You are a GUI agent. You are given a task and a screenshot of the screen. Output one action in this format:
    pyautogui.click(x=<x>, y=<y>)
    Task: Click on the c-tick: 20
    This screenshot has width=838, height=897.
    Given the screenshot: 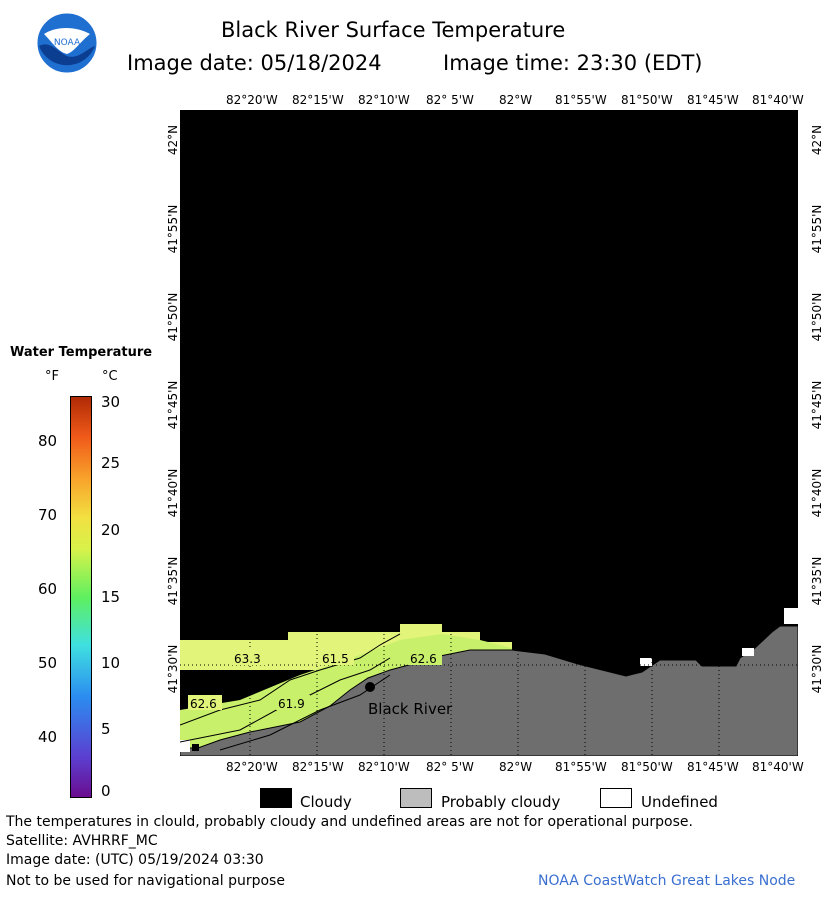 What is the action you would take?
    pyautogui.click(x=111, y=530)
    